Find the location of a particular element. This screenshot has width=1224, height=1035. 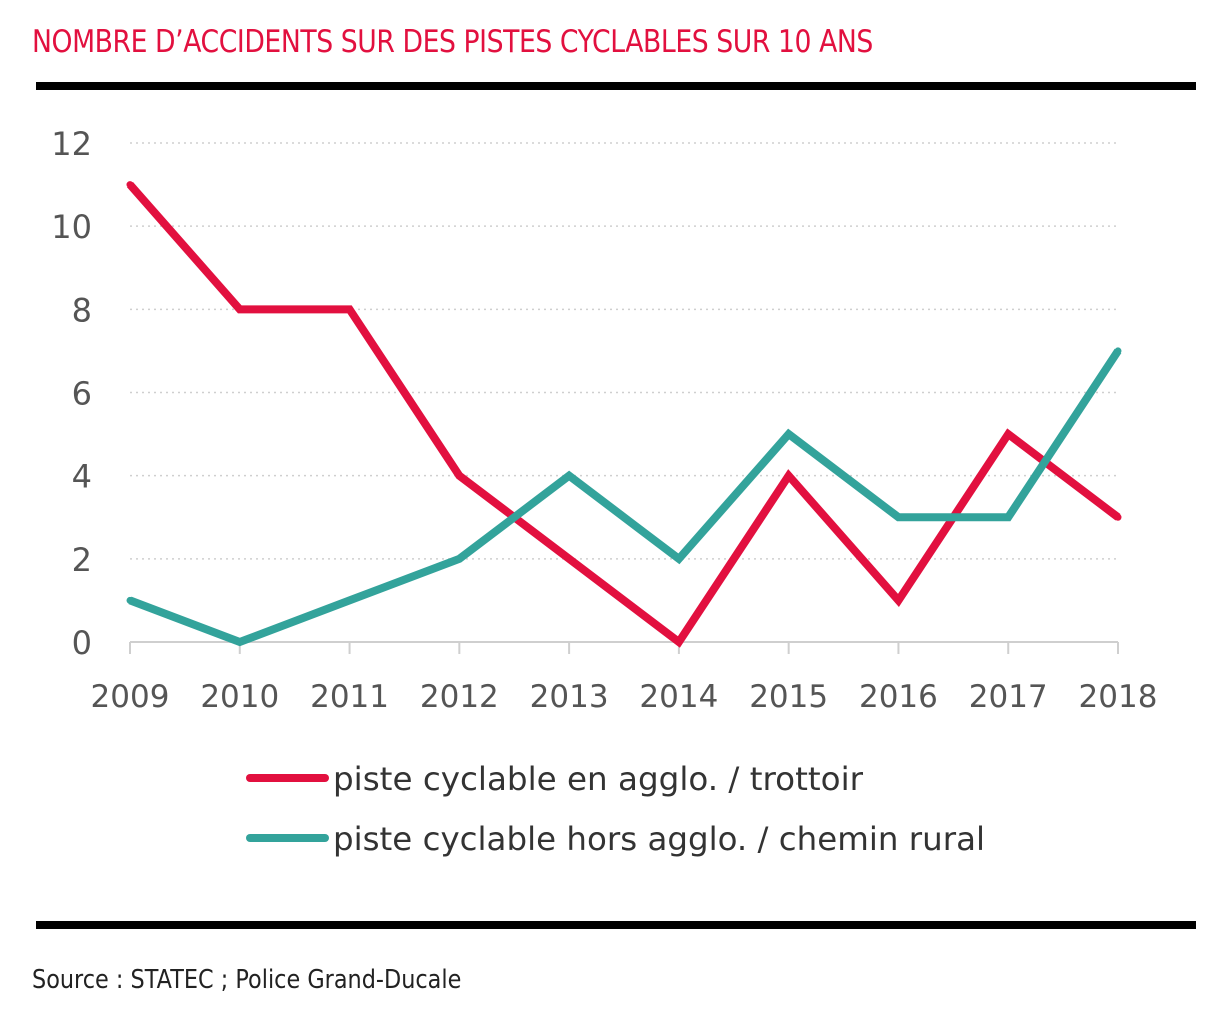

data-point-series-1-2014 is located at coordinates (679, 642).